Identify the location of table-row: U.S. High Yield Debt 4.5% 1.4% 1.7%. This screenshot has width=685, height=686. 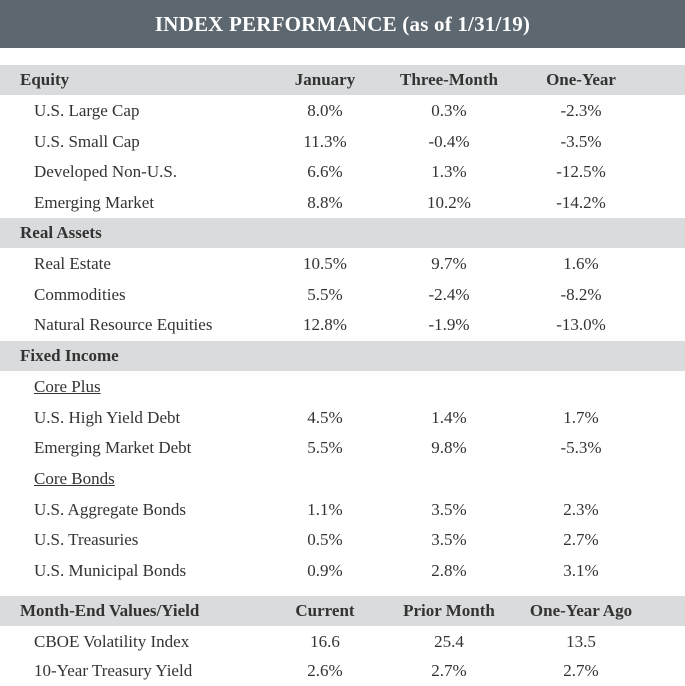
(342, 418).